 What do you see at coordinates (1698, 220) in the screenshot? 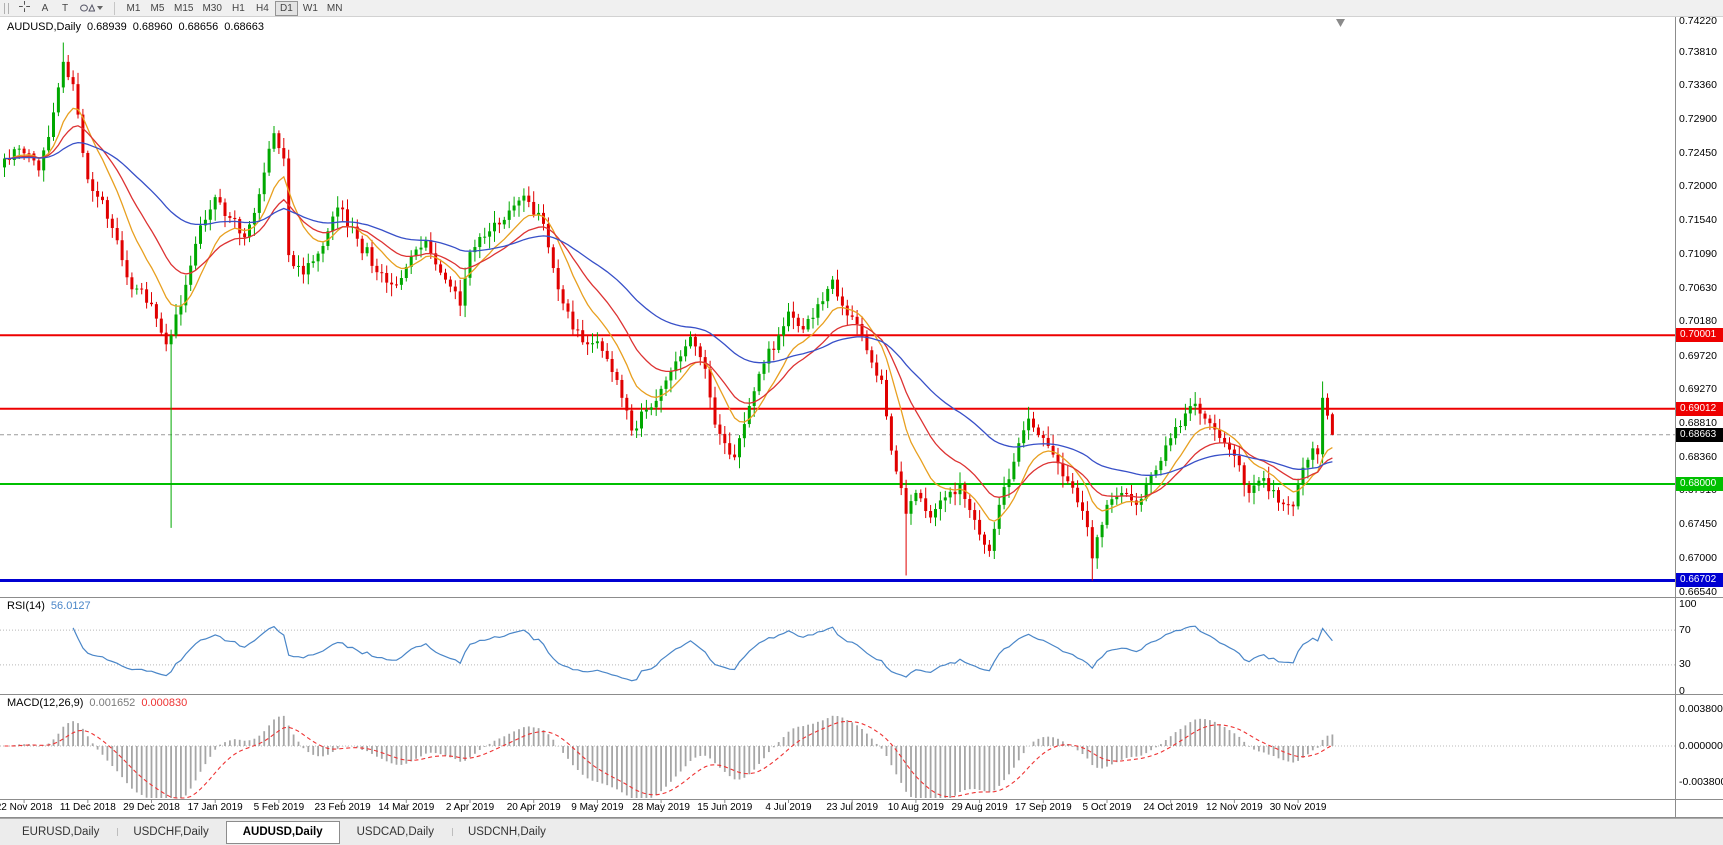
I see `price-axis-label: 0.71540` at bounding box center [1698, 220].